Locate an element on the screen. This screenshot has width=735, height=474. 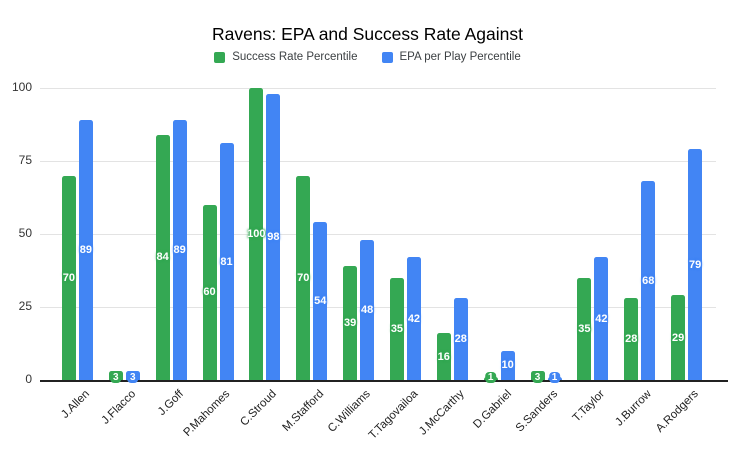
bar-group-j-allen: 70 89 is located at coordinates (77, 234).